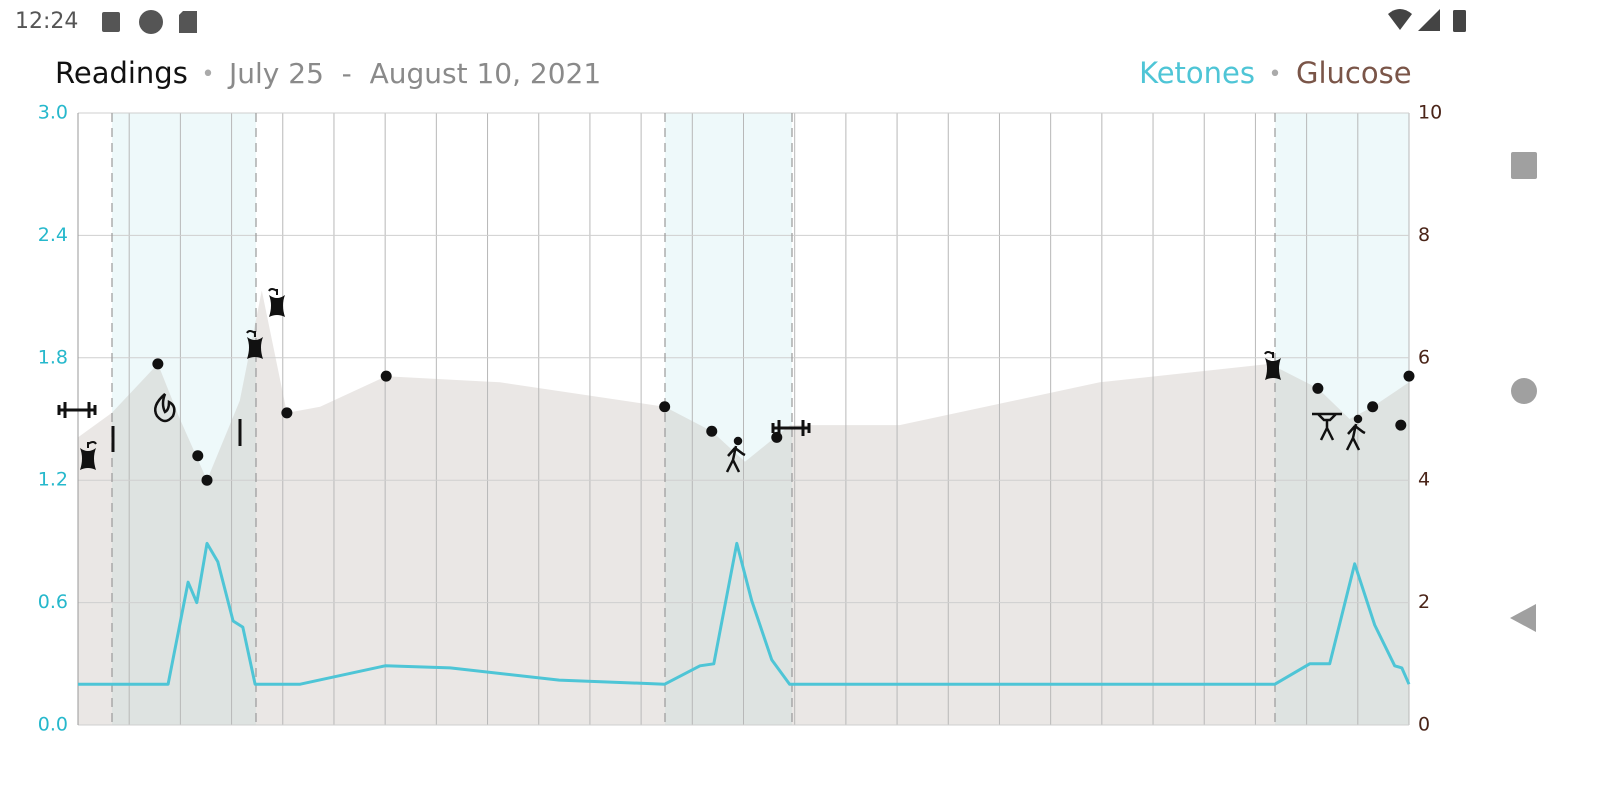 Image resolution: width=1600 pixels, height=800 pixels. Describe the element at coordinates (1354, 73) in the screenshot. I see `legend-entry: Glucose` at that location.